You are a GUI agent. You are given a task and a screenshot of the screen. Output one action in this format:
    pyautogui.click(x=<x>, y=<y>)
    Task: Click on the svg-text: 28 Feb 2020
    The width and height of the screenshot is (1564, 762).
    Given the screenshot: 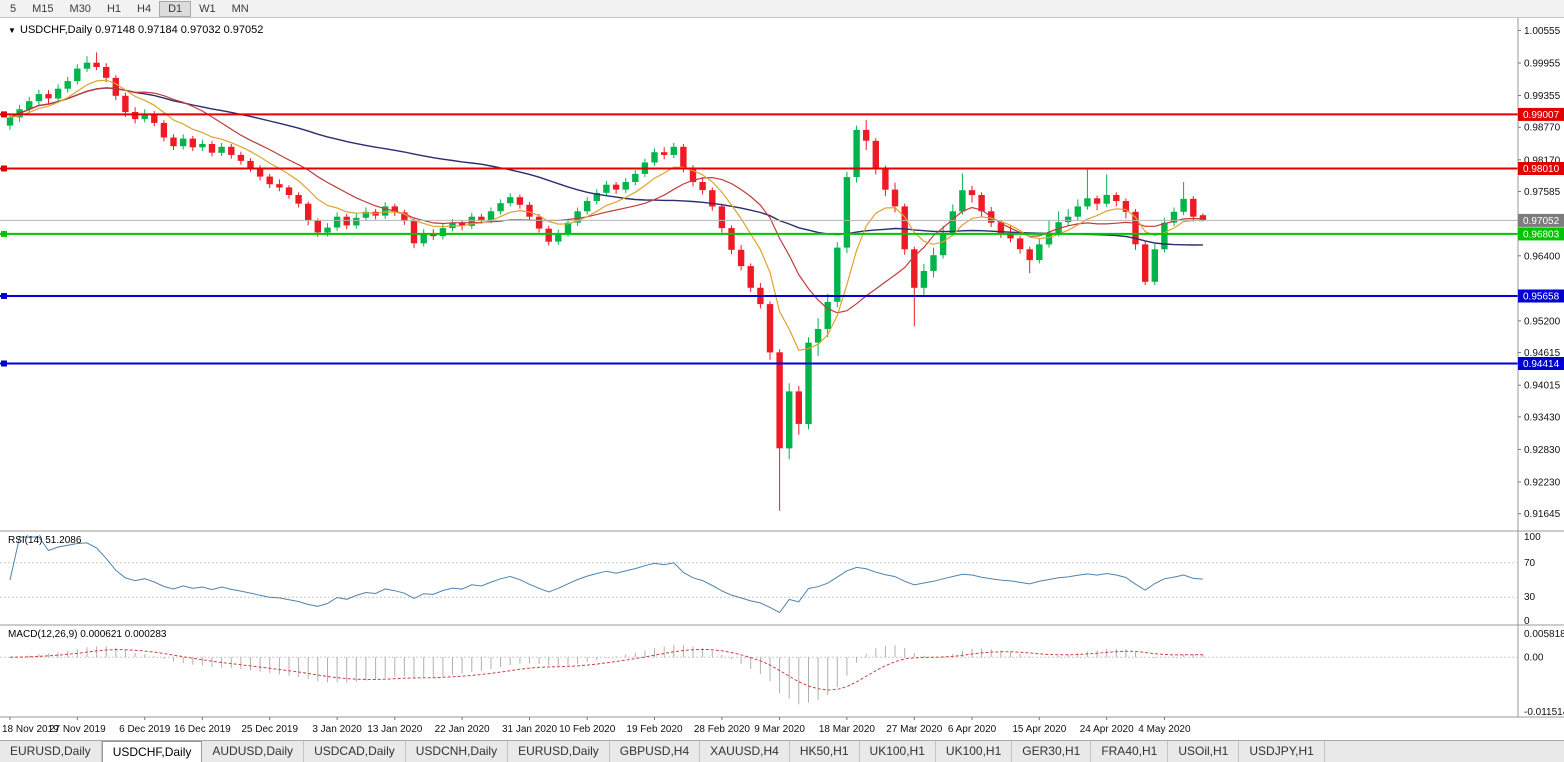 What is the action you would take?
    pyautogui.click(x=722, y=729)
    